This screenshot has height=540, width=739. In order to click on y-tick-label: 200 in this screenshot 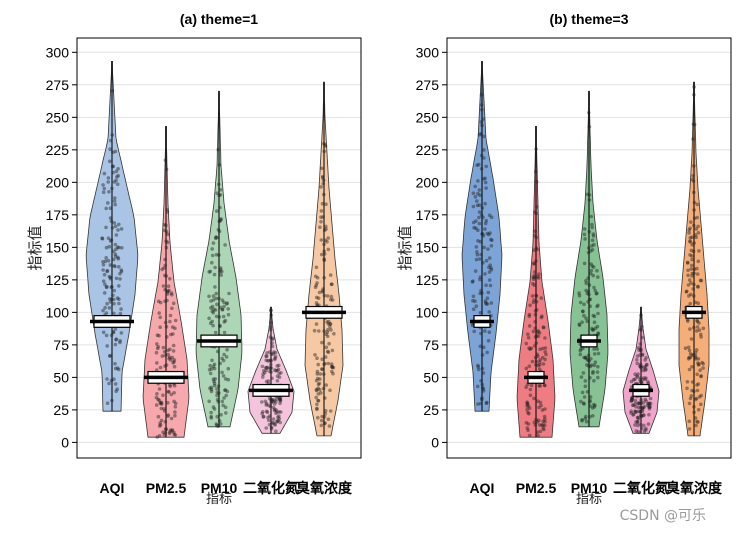, I will do `click(428, 182)`.